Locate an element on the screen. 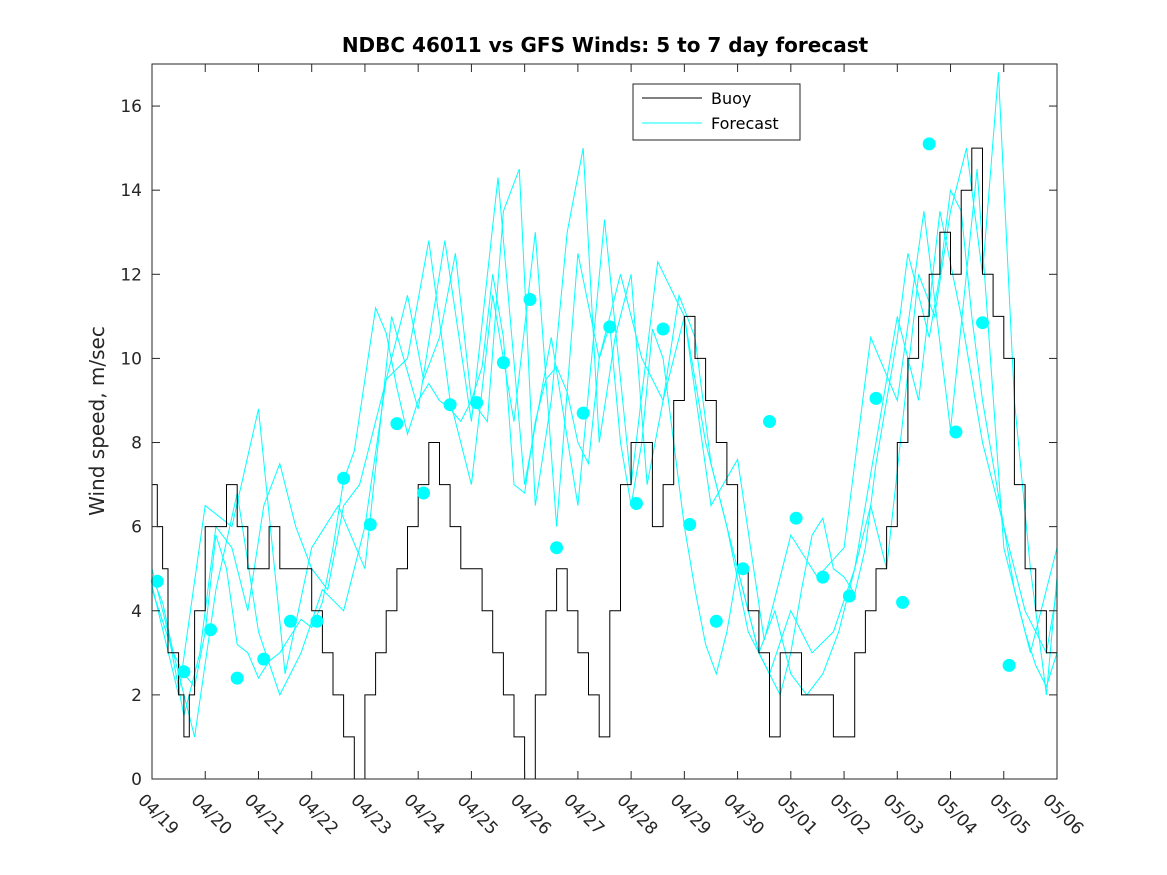 Image resolution: width=1167 pixels, height=875 pixels. y-tick-label: 14 is located at coordinates (131, 191).